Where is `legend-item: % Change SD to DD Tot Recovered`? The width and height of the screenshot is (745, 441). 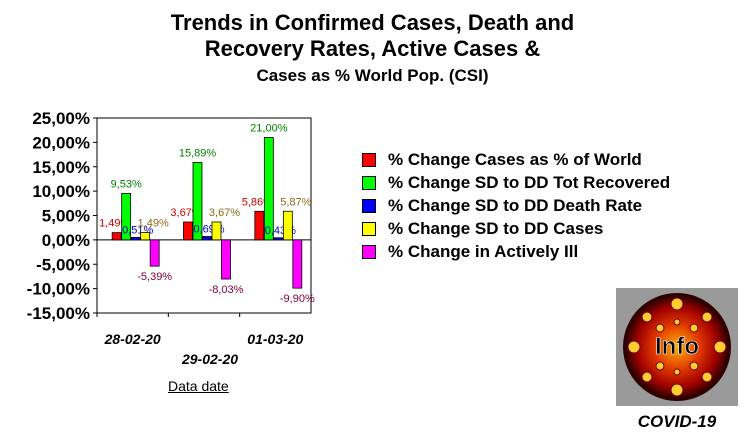
legend-item: % Change SD to DD Tot Recovered is located at coordinates (516, 182).